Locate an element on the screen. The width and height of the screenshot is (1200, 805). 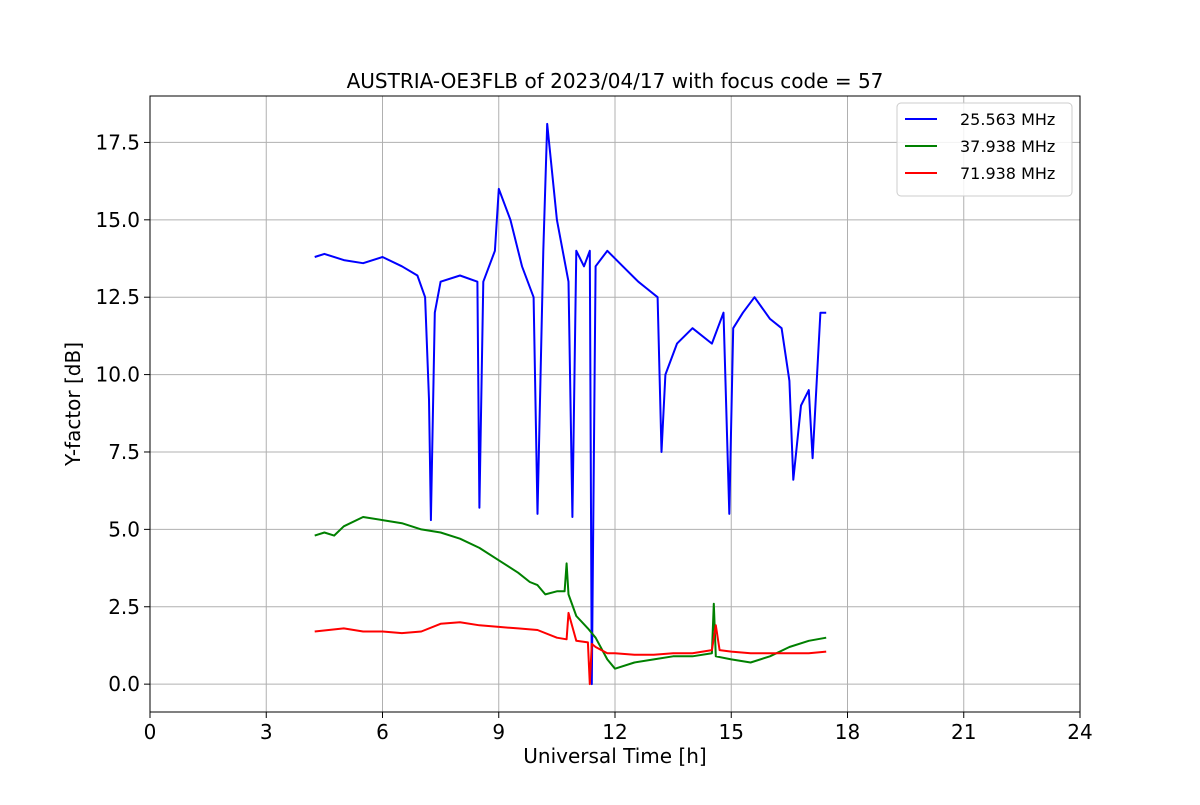
x-tick-label: 3 is located at coordinates (266, 732).